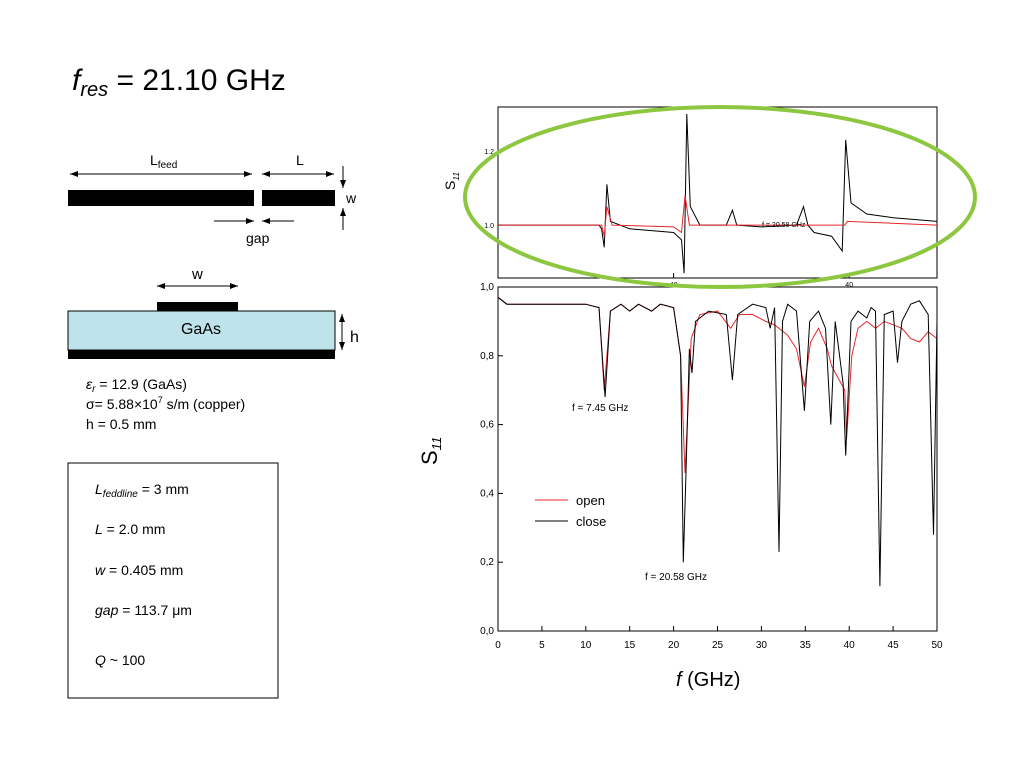 The height and width of the screenshot is (768, 1024). What do you see at coordinates (894, 645) in the screenshot?
I see `x-tick-label: 45` at bounding box center [894, 645].